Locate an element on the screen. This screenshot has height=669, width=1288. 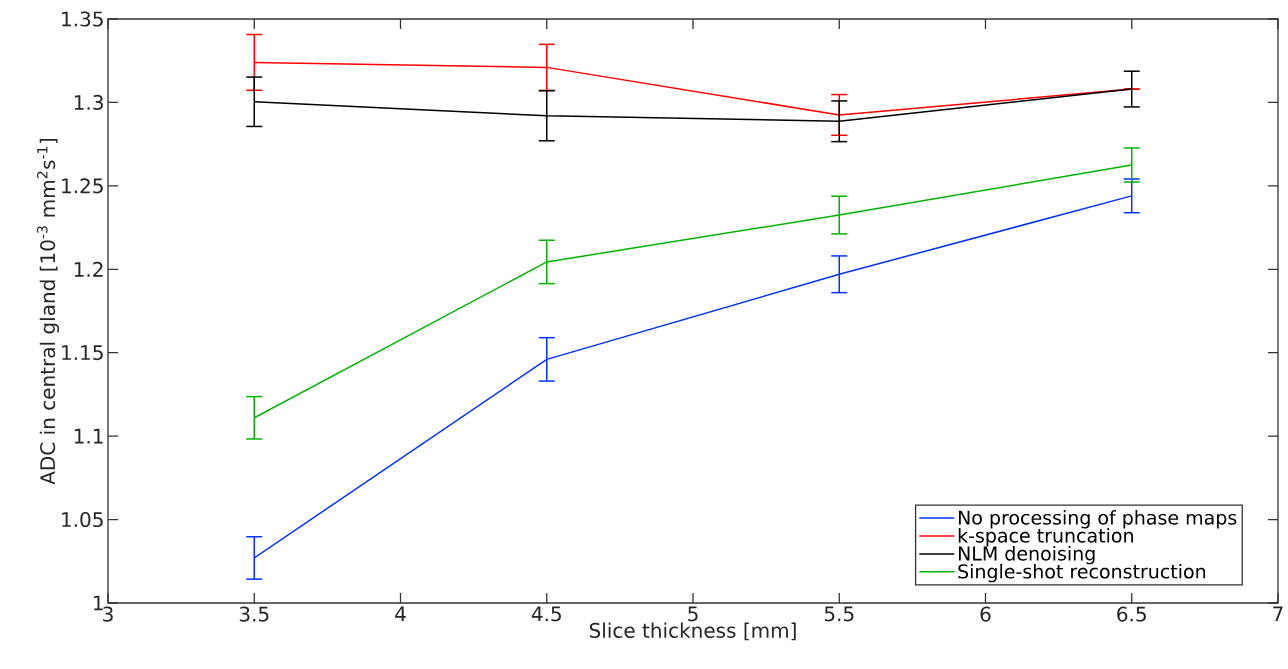
legend-label: No processing of phase maps is located at coordinates (1097, 519).